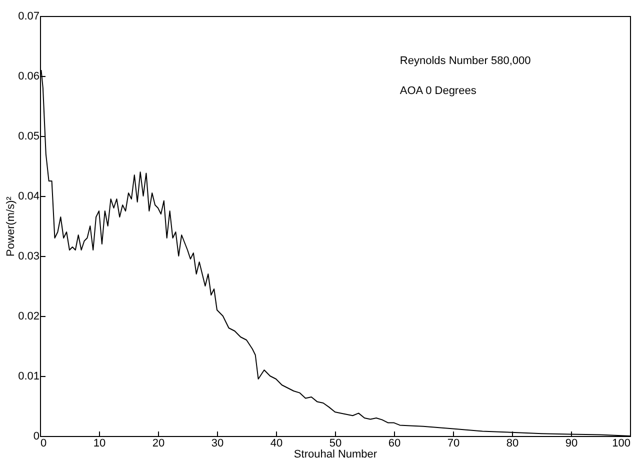 This screenshot has width=644, height=462. Describe the element at coordinates (336, 454) in the screenshot. I see `x-axis-title: Strouhal Number` at that location.